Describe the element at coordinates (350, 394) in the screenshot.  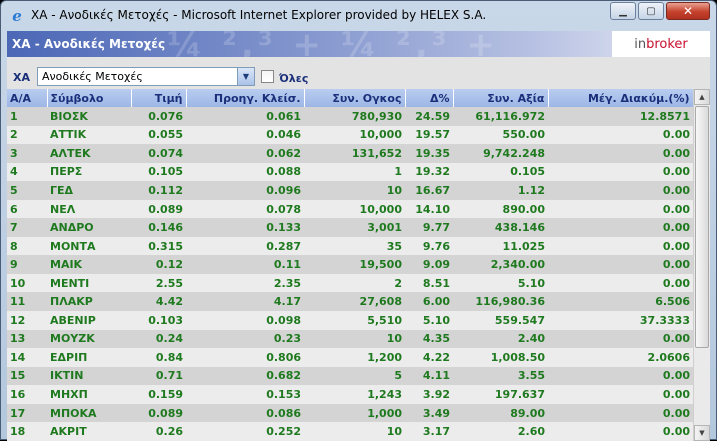
I see `table-row: 16 ΜΗΧΠ 0.159 0.153 1,243 3.92 197.637 0.00` at that location.